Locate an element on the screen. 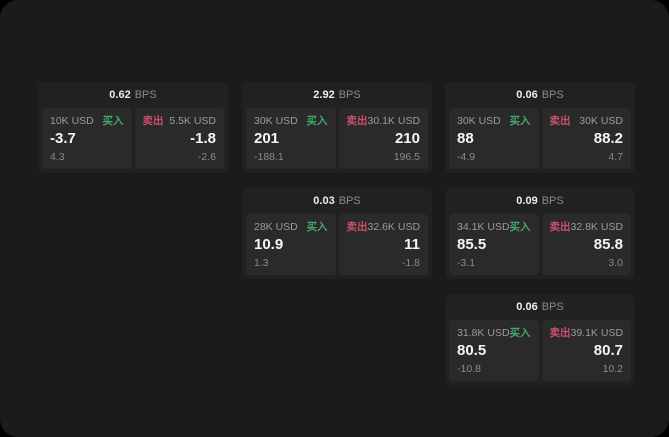 This screenshot has width=669, height=437. buy-panel: 28K USD 买入 10.9 1.3 is located at coordinates (291, 244).